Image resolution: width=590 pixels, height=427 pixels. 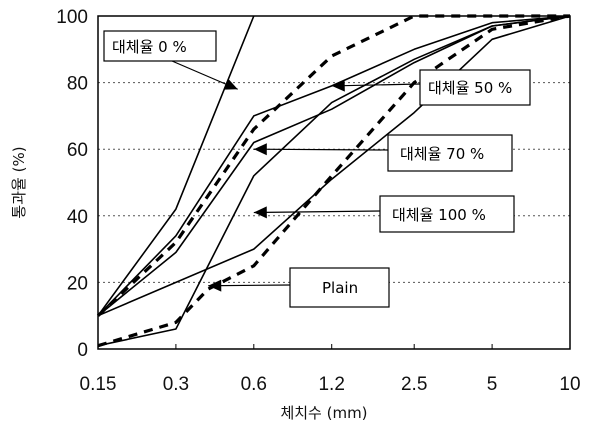 What do you see at coordinates (98, 384) in the screenshot?
I see `x-tick-label: 0.15` at bounding box center [98, 384].